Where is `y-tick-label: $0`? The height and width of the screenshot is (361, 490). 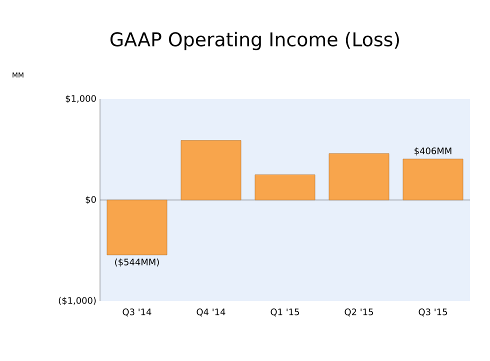 y-tick-label: $0 is located at coordinates (91, 200).